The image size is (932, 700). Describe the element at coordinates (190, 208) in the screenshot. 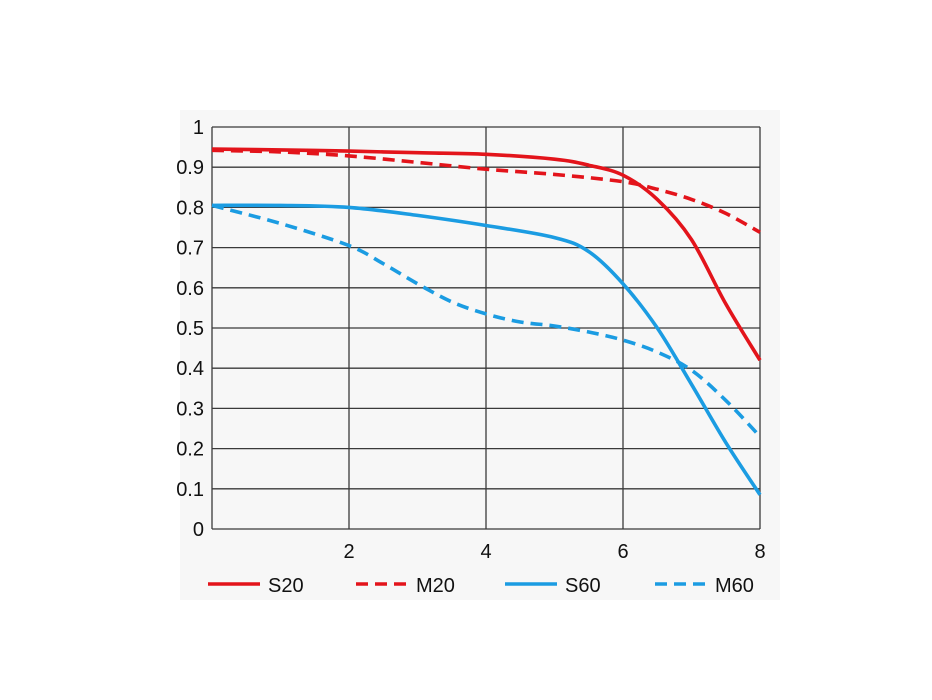

I see `y-tick-label: 0.8` at that location.